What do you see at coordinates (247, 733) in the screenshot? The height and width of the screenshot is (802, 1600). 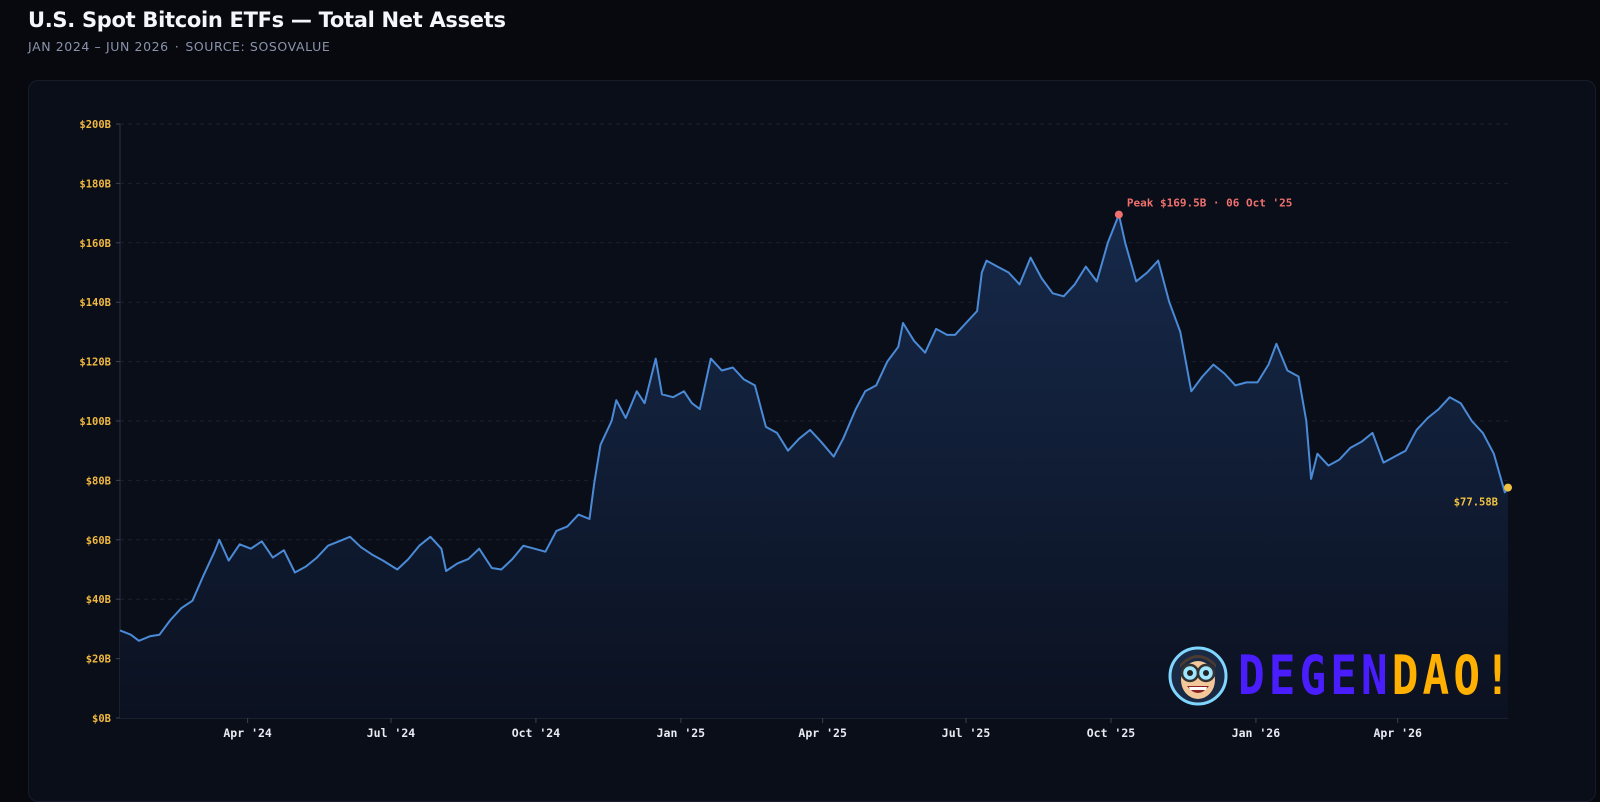 I see `x-tick-label: Apr '24` at bounding box center [247, 733].